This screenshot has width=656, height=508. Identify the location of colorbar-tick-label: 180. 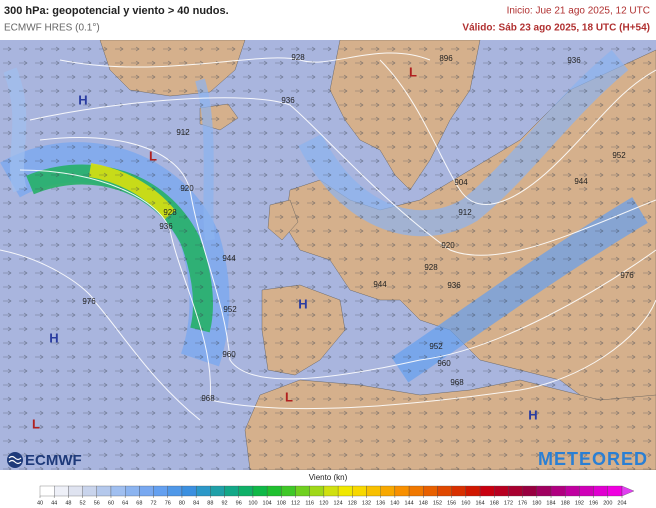
(536, 503).